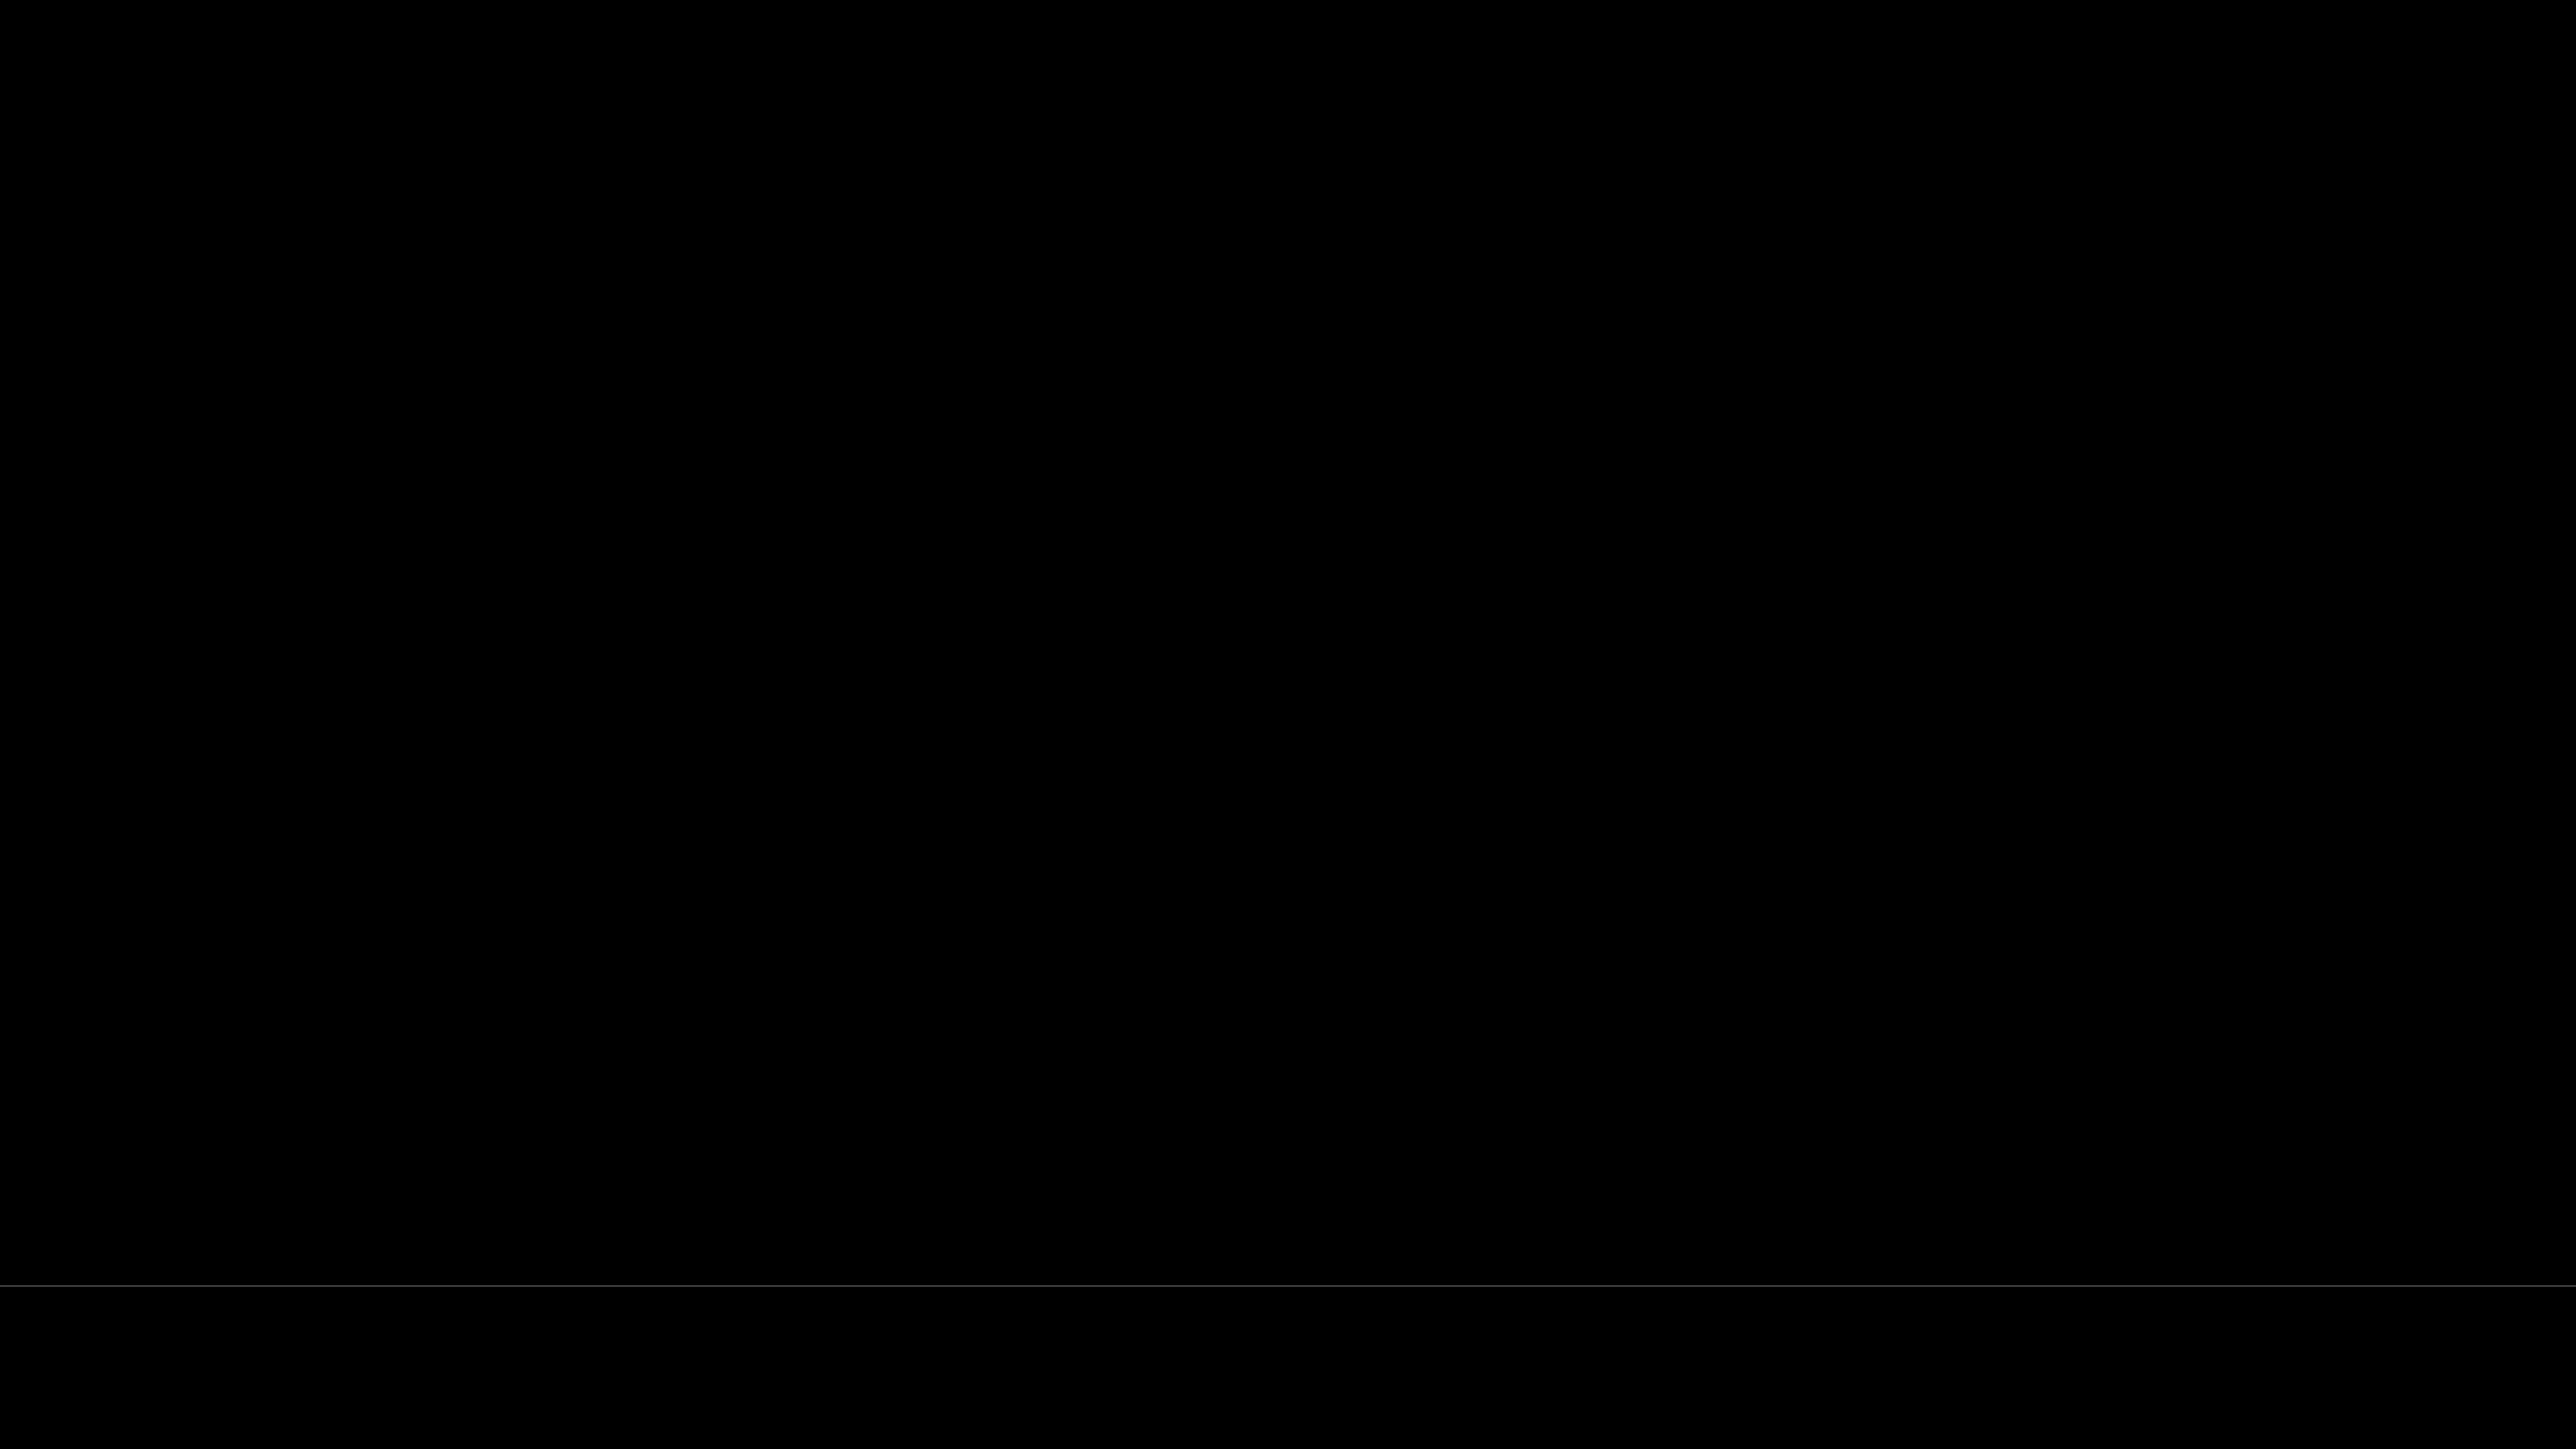 Image resolution: width=2576 pixels, height=1449 pixels. What do you see at coordinates (1288, 1286) in the screenshot?
I see `map-bottom-border` at bounding box center [1288, 1286].